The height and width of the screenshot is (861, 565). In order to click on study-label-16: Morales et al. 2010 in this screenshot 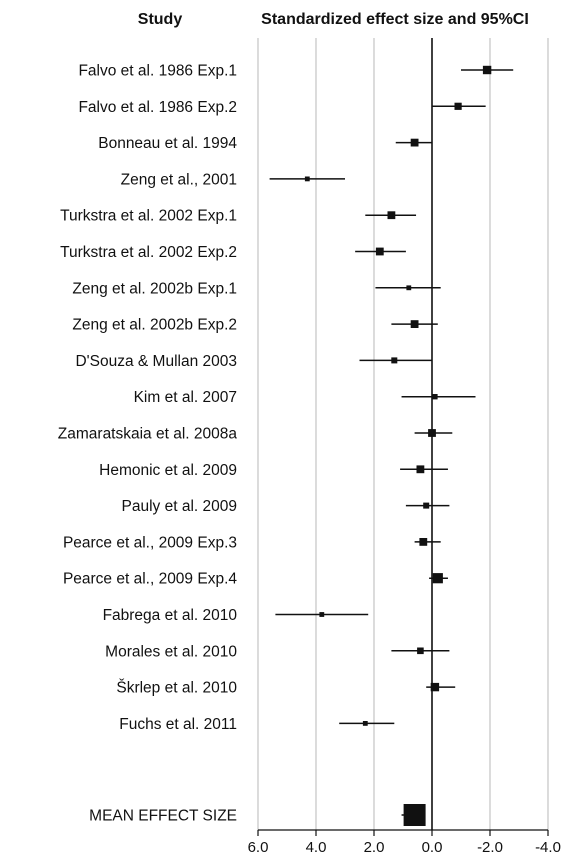, I will do `click(171, 651)`.